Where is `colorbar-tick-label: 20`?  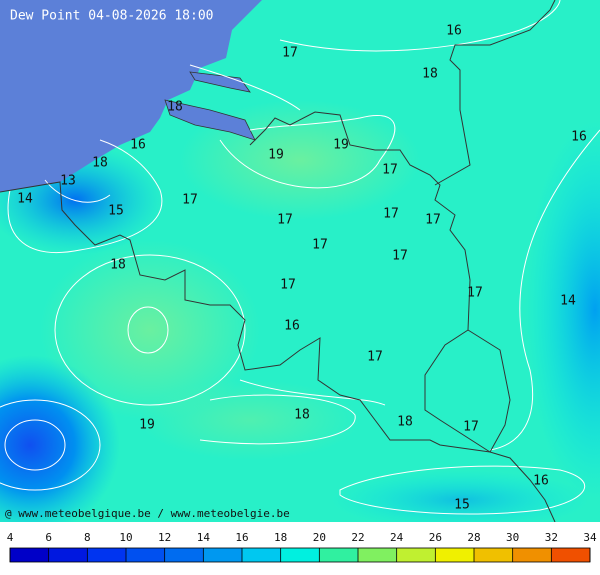
colorbar-tick-label: 20 is located at coordinates (319, 537).